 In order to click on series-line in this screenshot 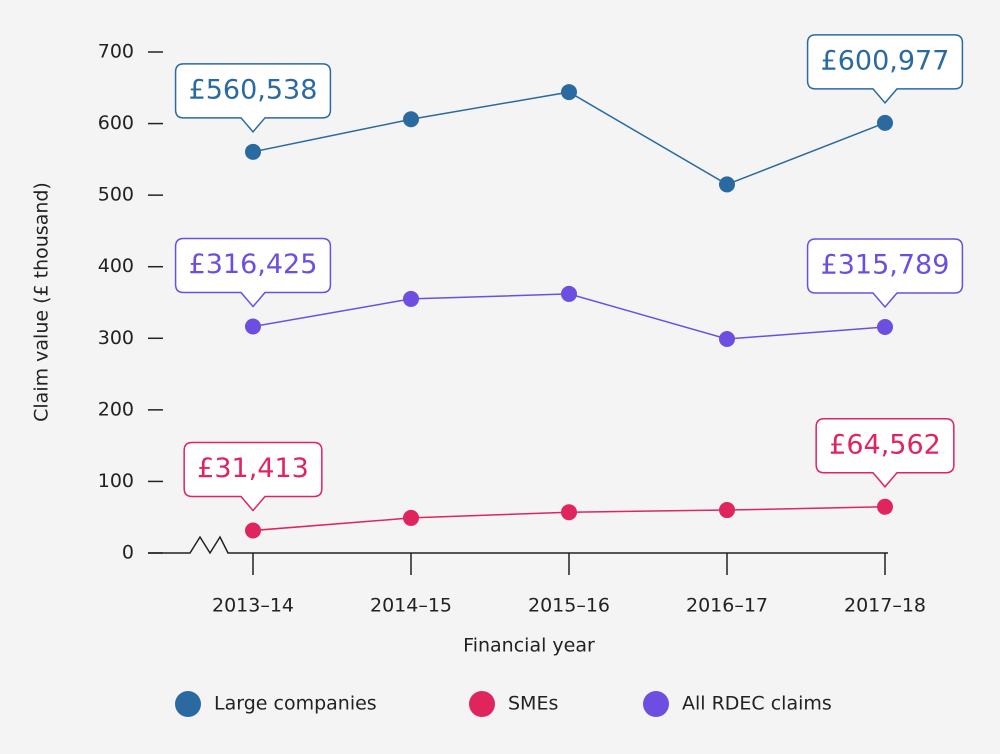, I will do `click(569, 138)`.